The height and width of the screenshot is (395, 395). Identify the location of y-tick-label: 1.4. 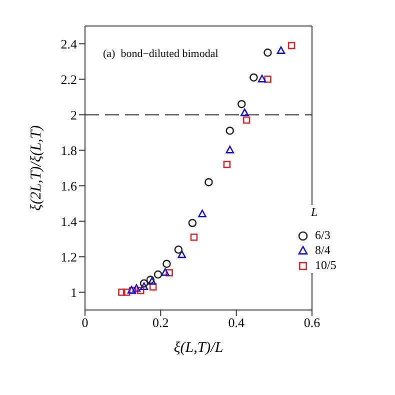
(69, 221).